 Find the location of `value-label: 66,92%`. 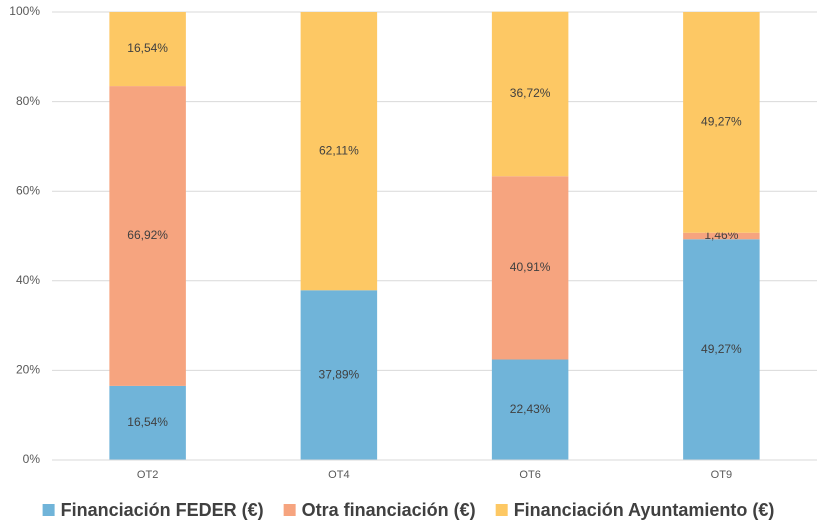

value-label: 66,92% is located at coordinates (147, 235).